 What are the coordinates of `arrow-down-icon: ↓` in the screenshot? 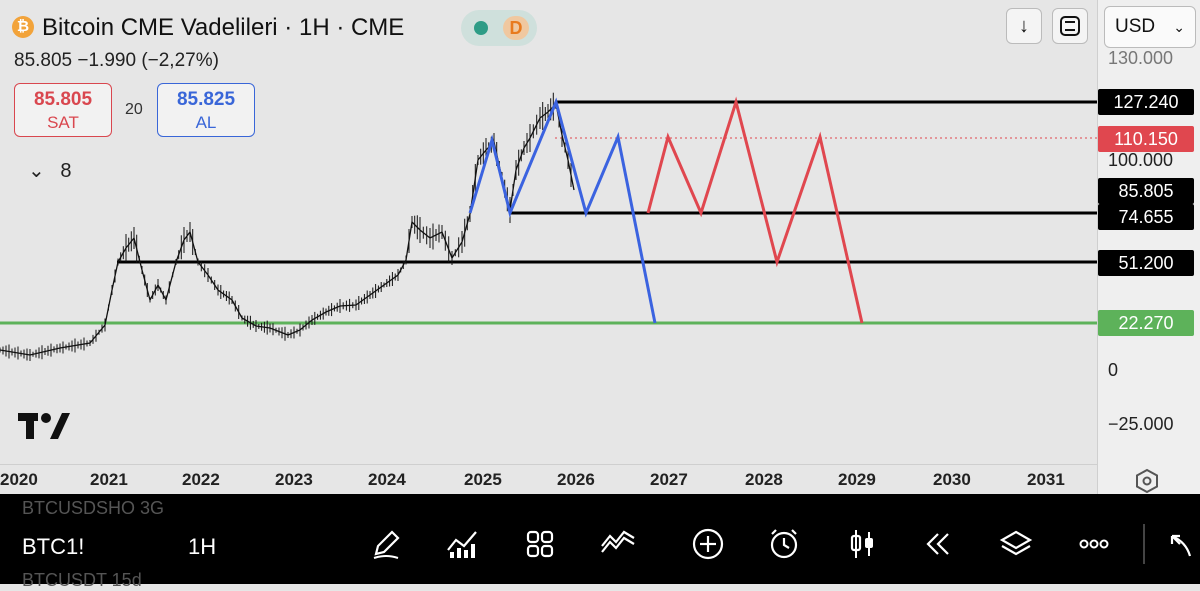 It's located at (1024, 26).